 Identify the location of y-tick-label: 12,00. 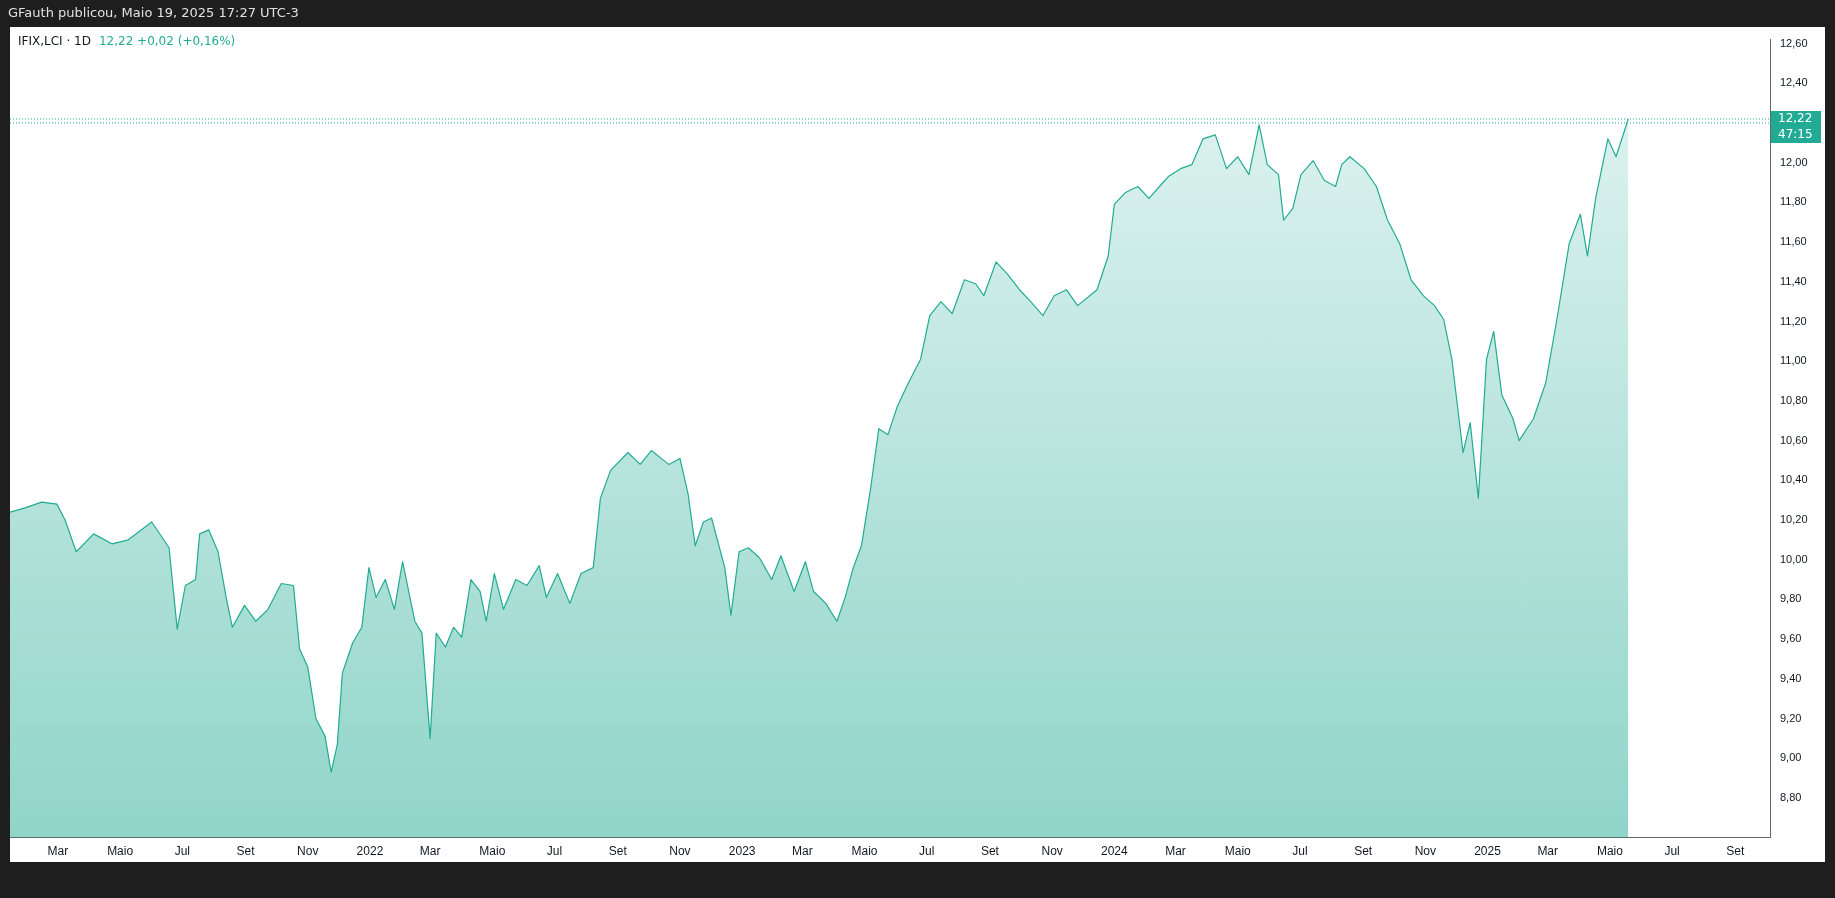
(1794, 161).